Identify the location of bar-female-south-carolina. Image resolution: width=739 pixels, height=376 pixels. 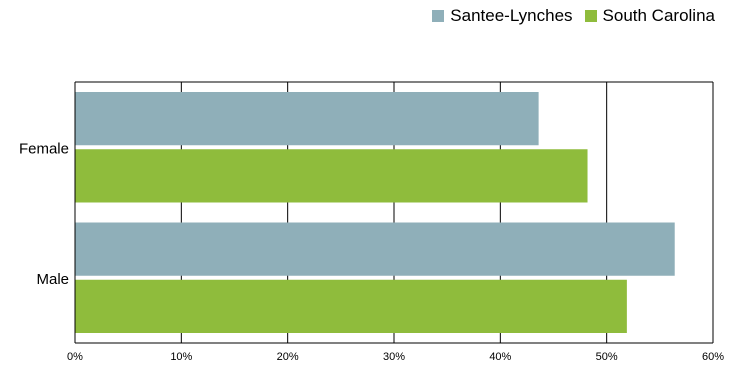
(331, 176).